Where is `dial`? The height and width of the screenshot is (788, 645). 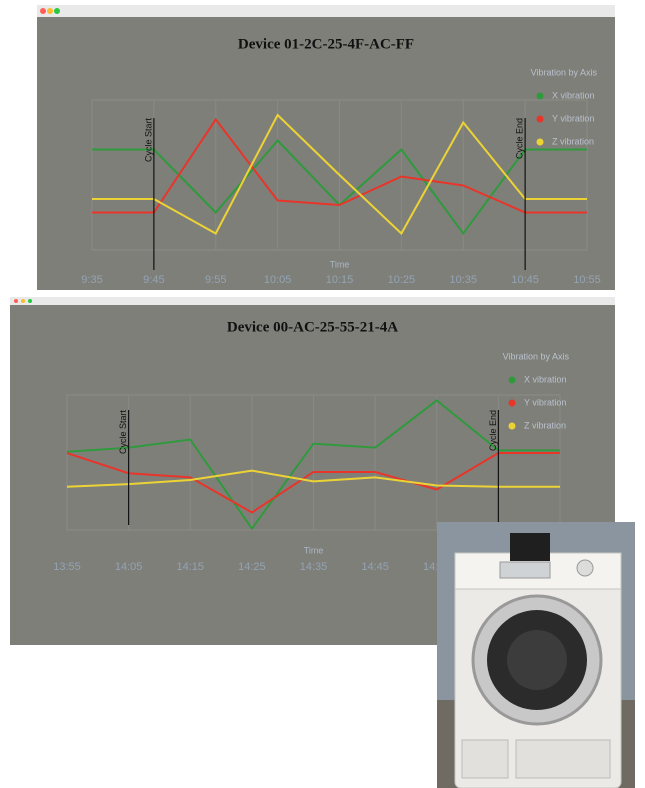 dial is located at coordinates (585, 568).